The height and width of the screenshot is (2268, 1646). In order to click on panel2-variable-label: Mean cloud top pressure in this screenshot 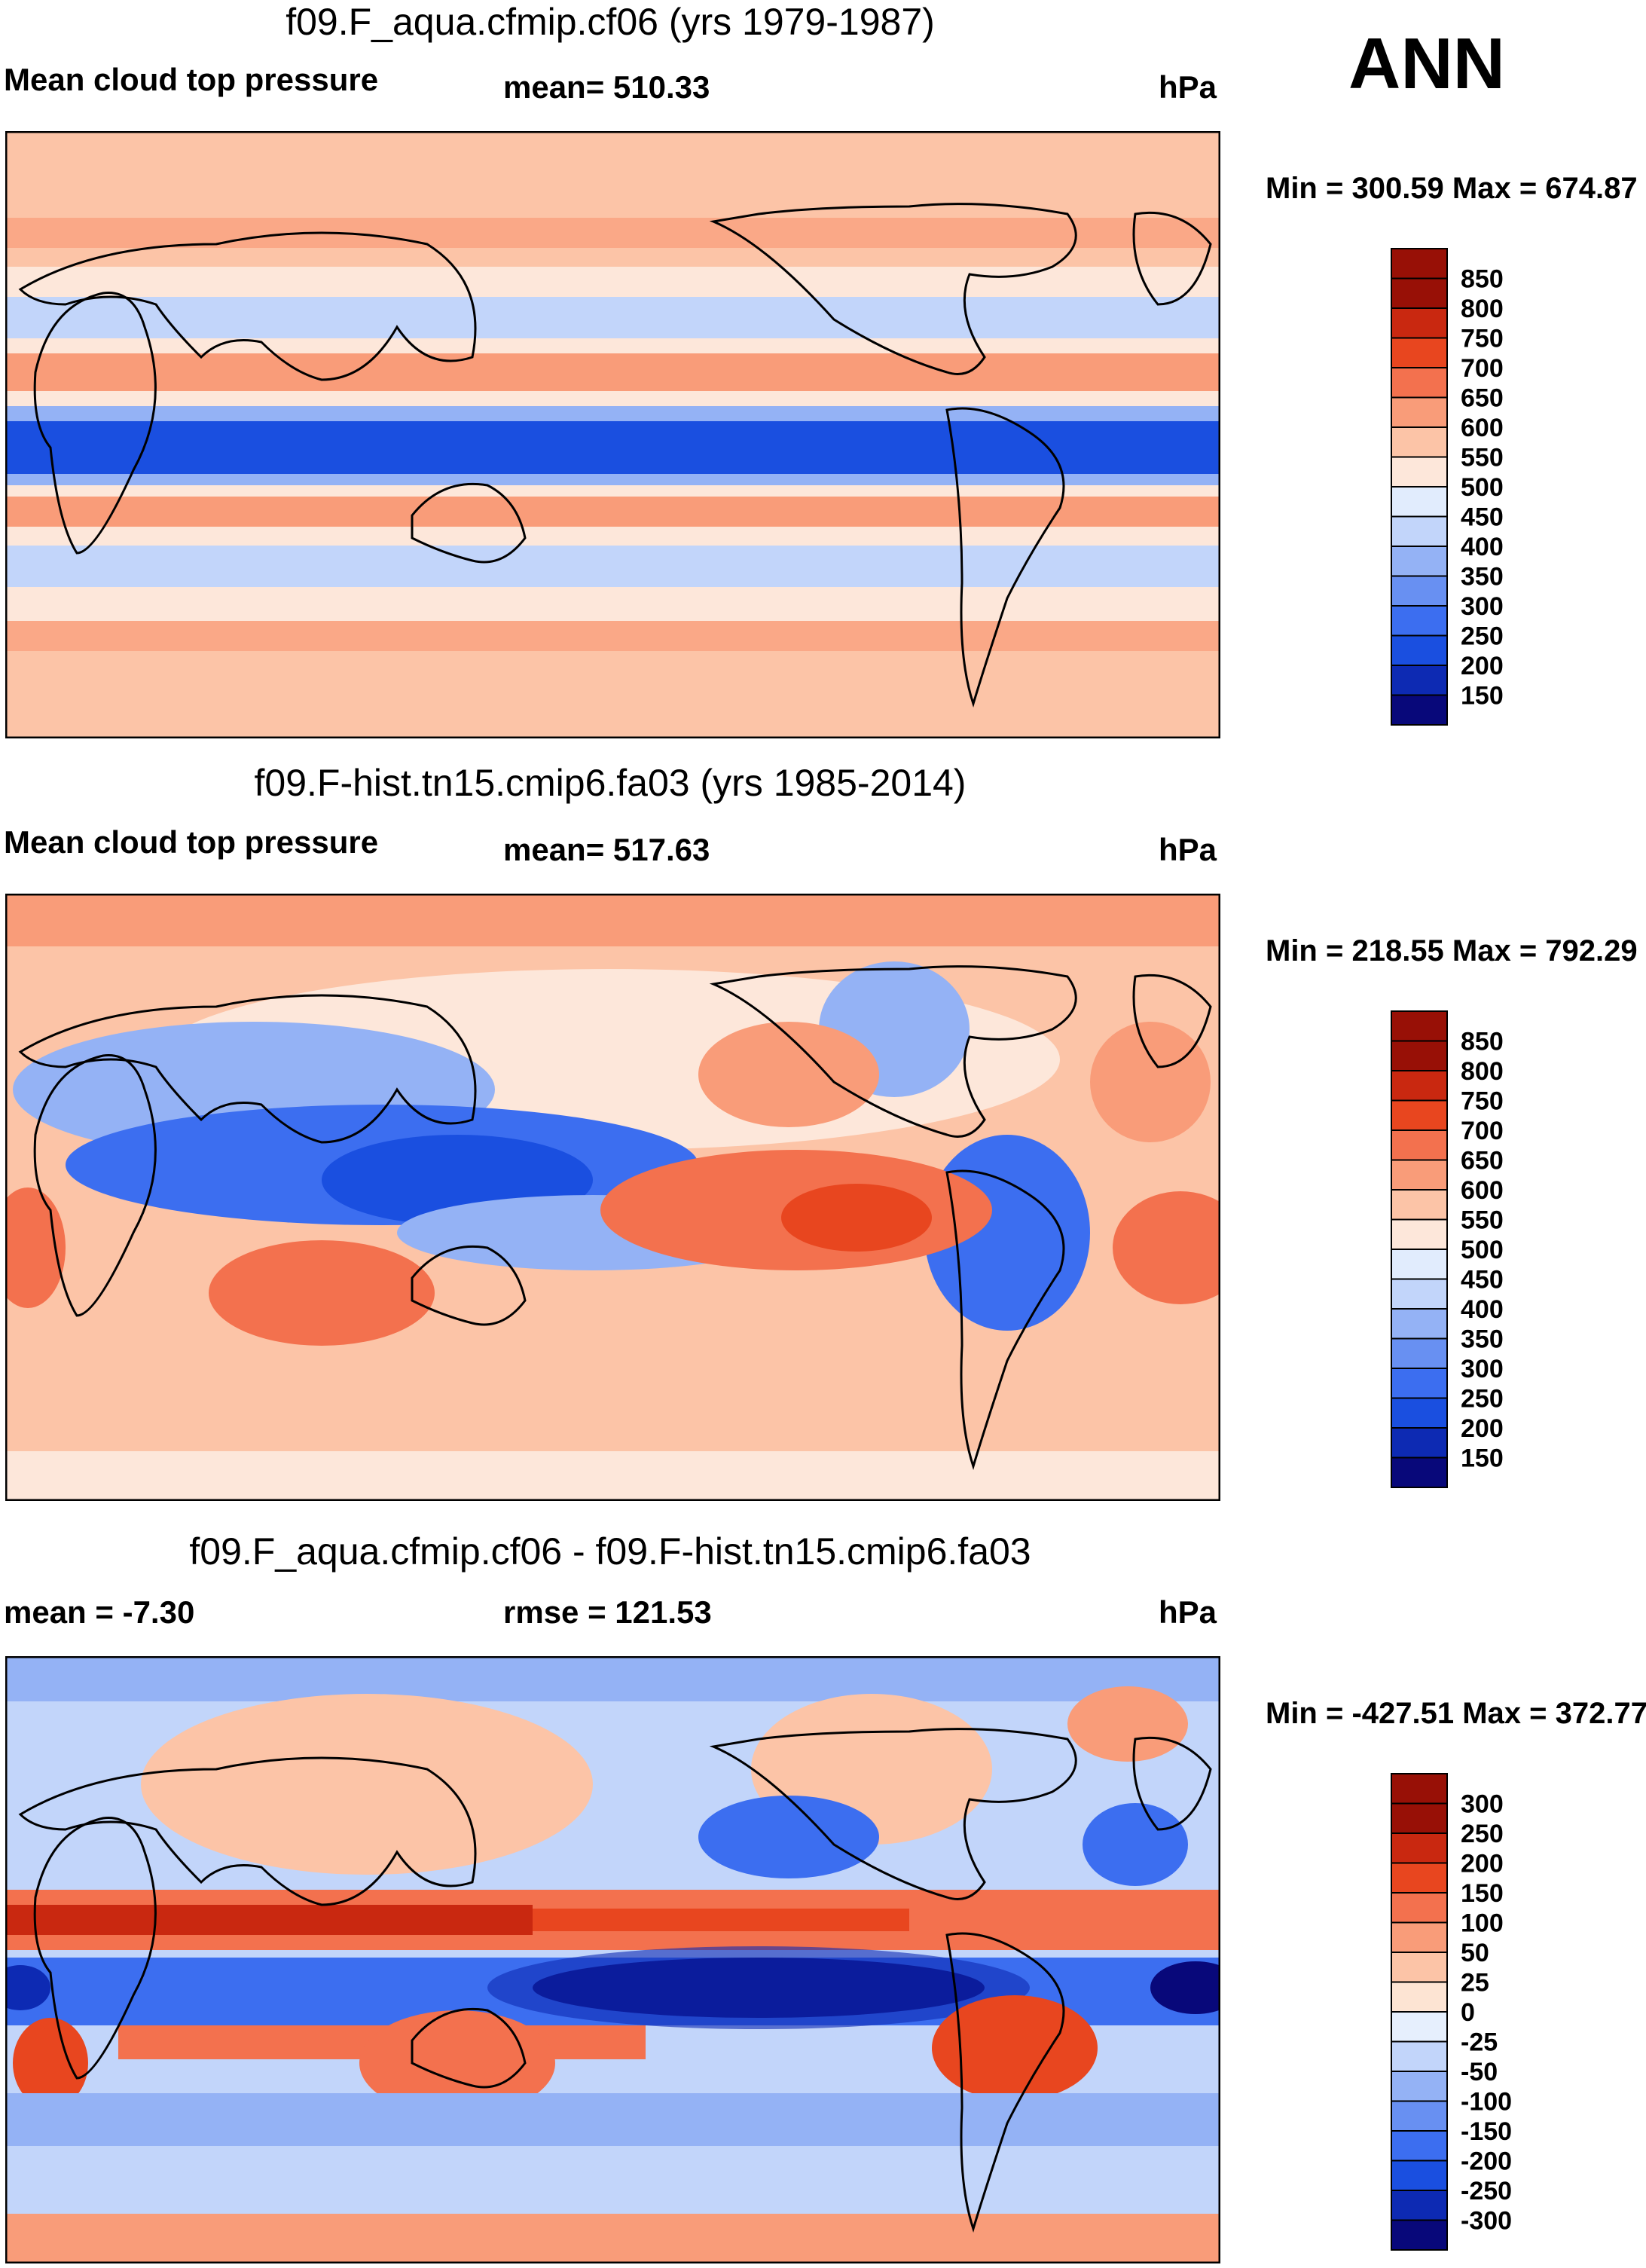, I will do `click(192, 842)`.